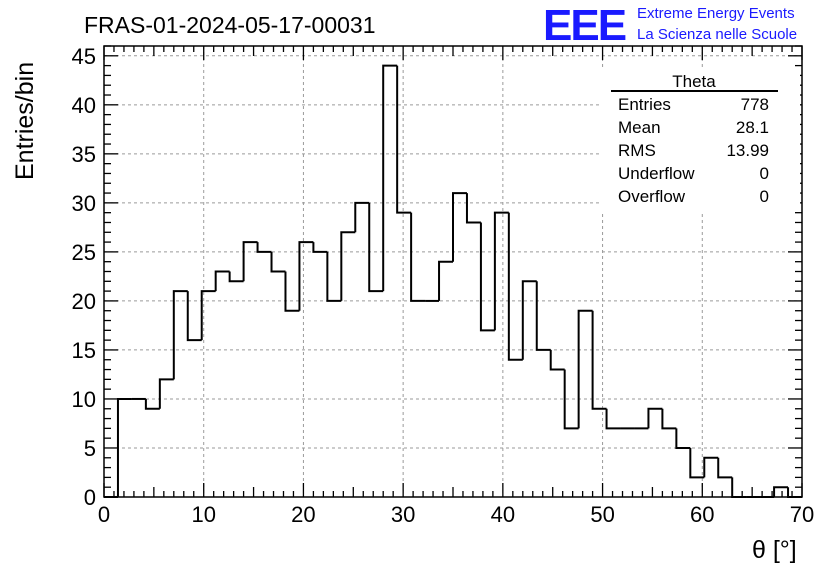 The width and height of the screenshot is (836, 572). What do you see at coordinates (84, 203) in the screenshot?
I see `y-tick-label: 30` at bounding box center [84, 203].